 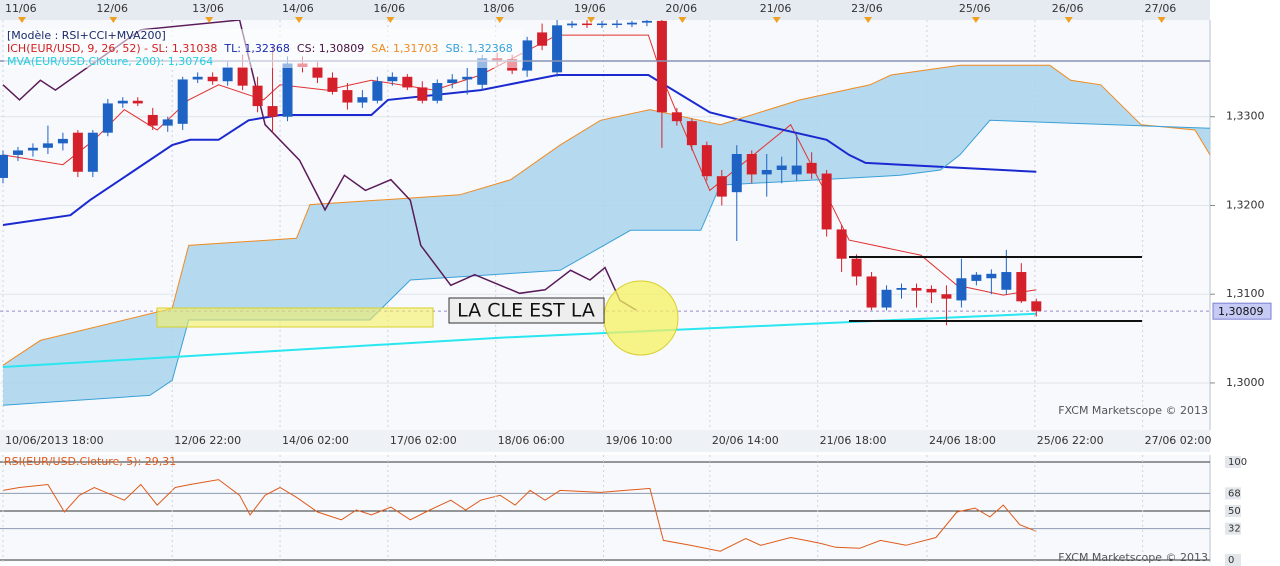 I want to click on last-price-label: 1,30809, so click(x=1241, y=311).